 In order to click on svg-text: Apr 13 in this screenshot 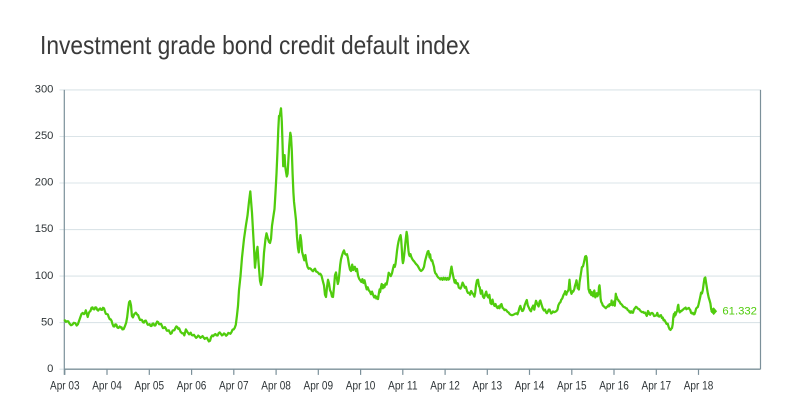, I will do `click(488, 385)`.